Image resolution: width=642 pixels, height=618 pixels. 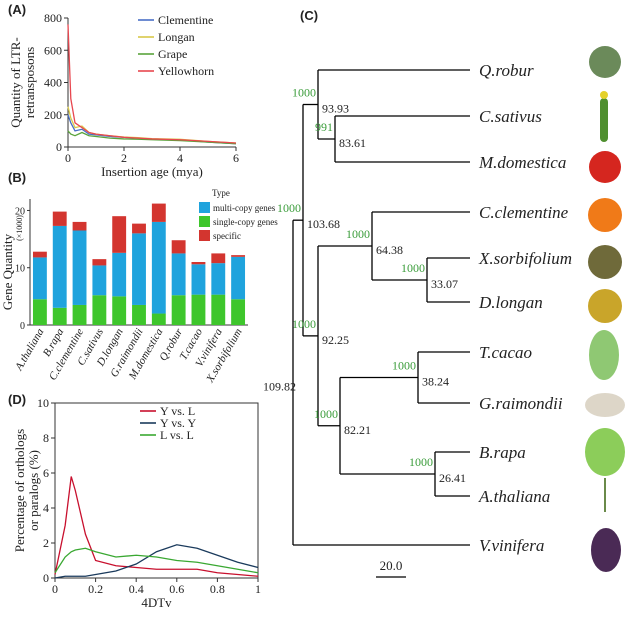 I want to click on y-axis-label: Percentage of orthologs, so click(x=19, y=490).